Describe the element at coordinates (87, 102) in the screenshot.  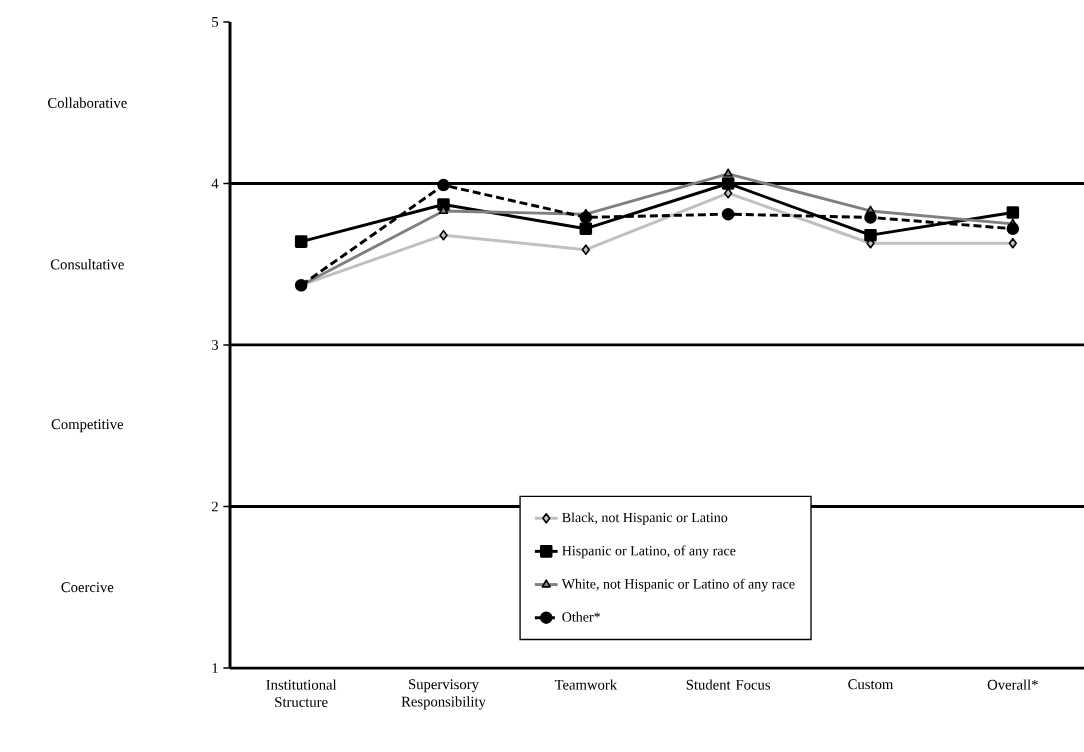
I see `text: Collaborative` at that location.